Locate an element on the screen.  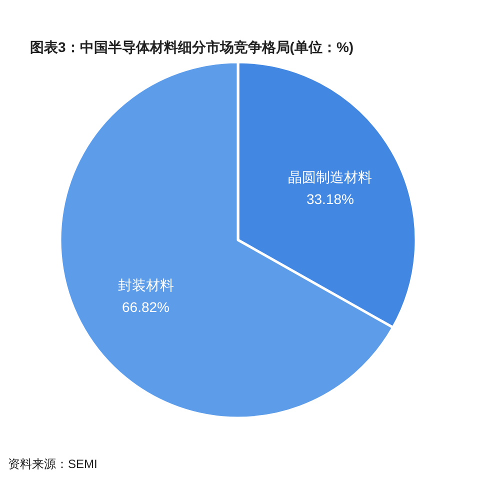
annotation: 资料来源：SEMI is located at coordinates (53, 464).